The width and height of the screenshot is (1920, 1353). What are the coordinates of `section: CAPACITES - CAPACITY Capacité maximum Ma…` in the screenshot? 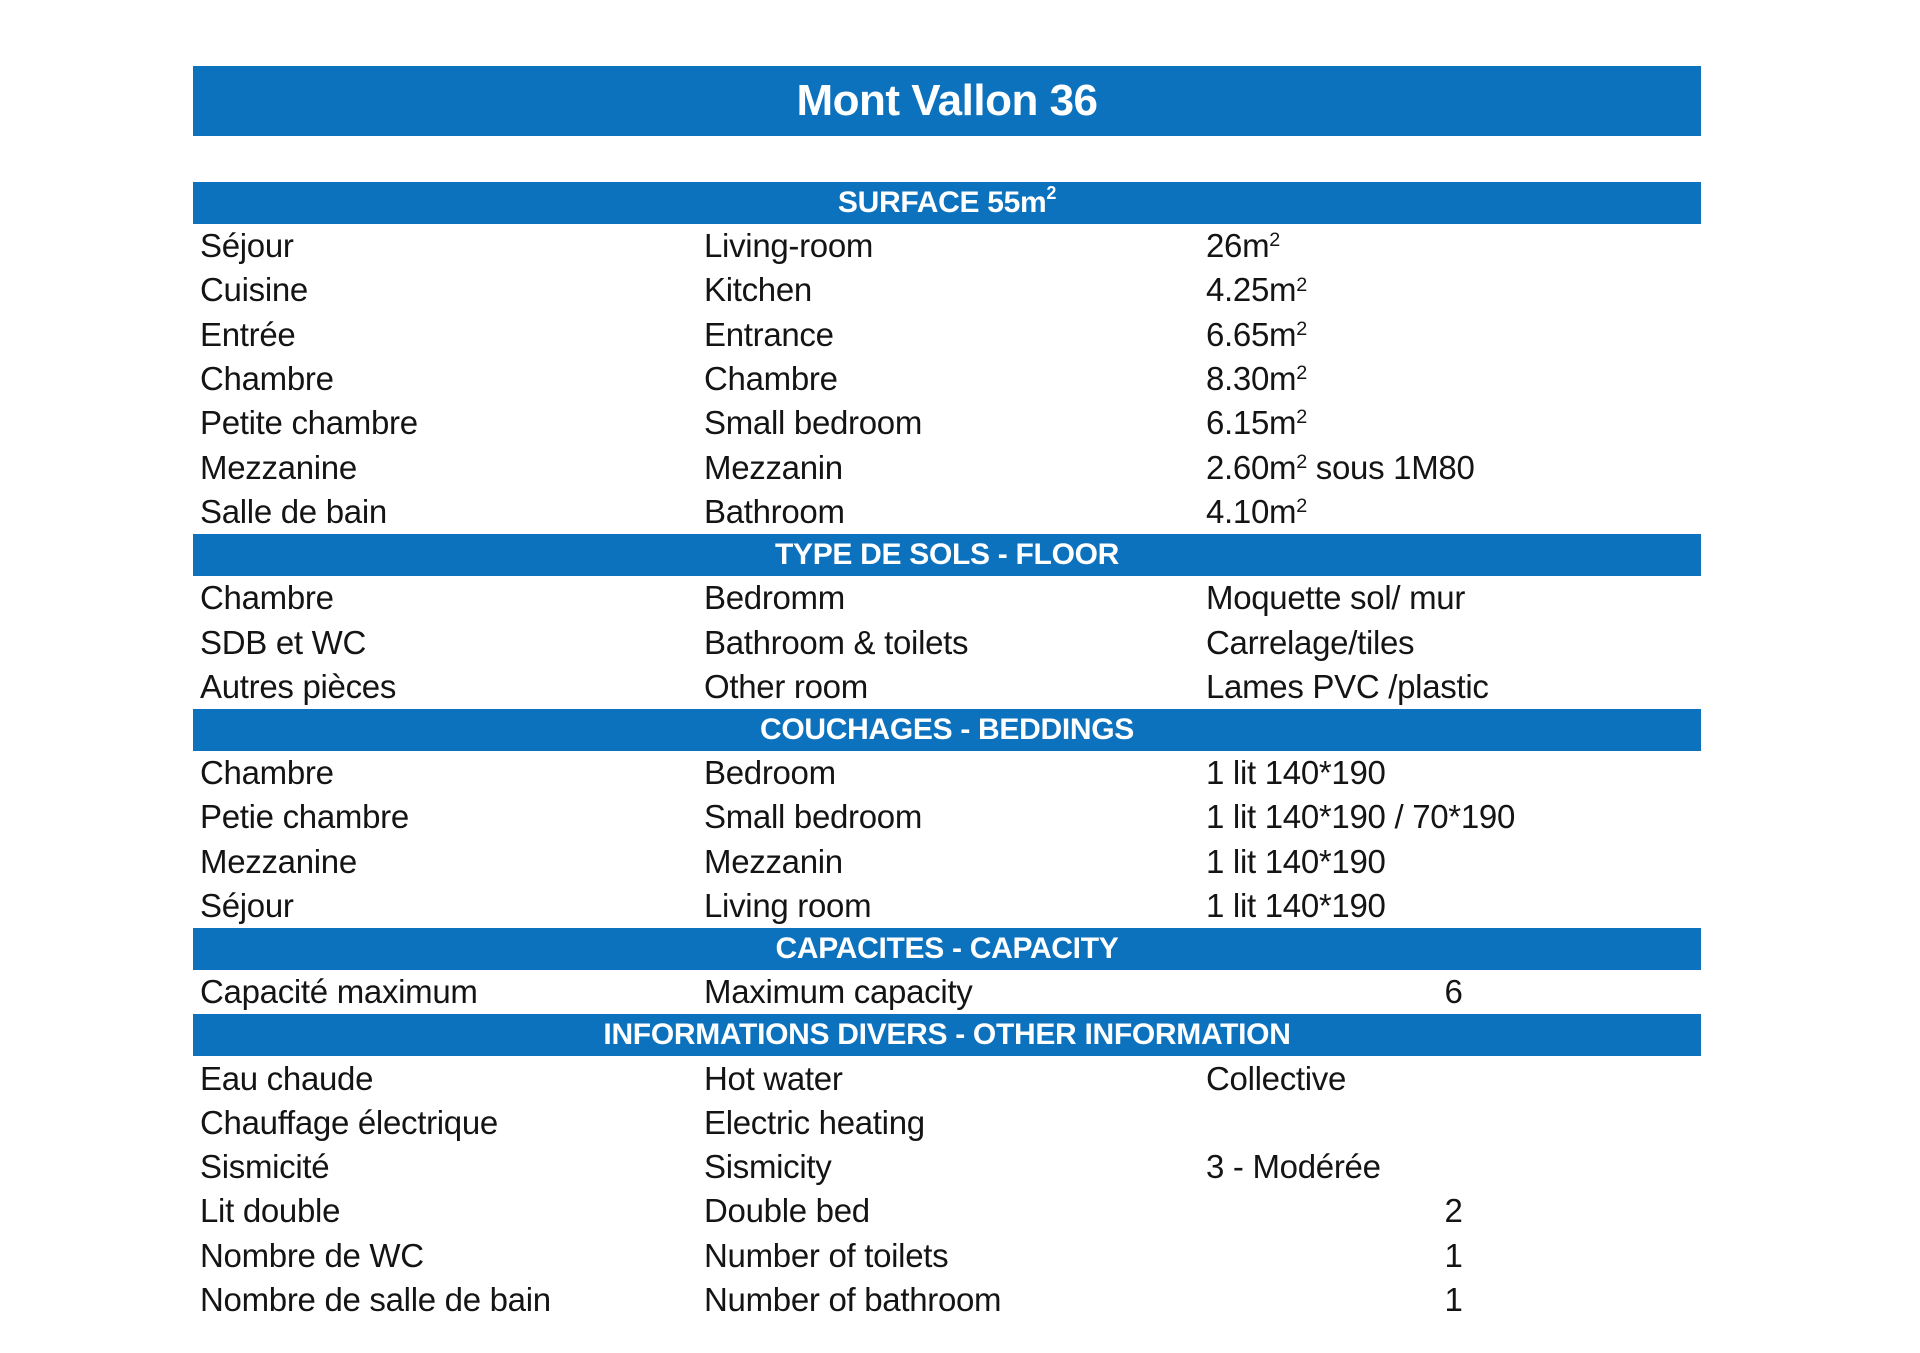 It's located at (947, 971).